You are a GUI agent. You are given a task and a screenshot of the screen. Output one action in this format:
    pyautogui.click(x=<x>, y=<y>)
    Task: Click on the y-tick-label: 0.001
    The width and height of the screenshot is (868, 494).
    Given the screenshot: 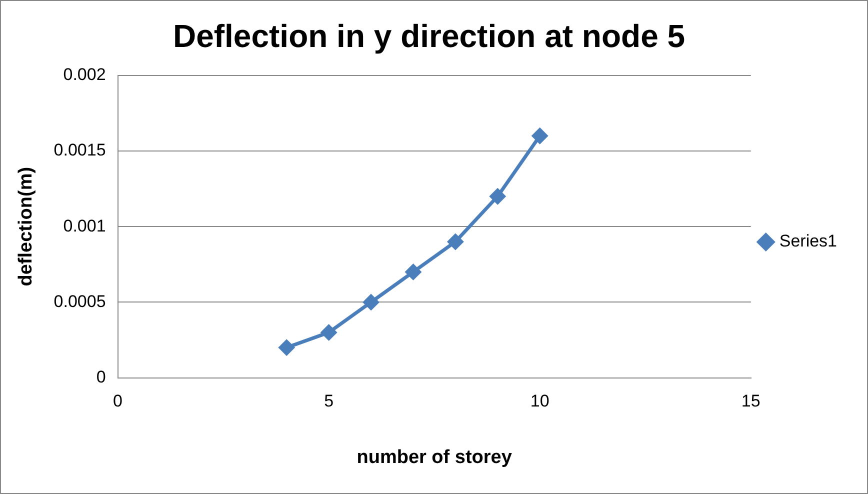 What is the action you would take?
    pyautogui.click(x=84, y=226)
    